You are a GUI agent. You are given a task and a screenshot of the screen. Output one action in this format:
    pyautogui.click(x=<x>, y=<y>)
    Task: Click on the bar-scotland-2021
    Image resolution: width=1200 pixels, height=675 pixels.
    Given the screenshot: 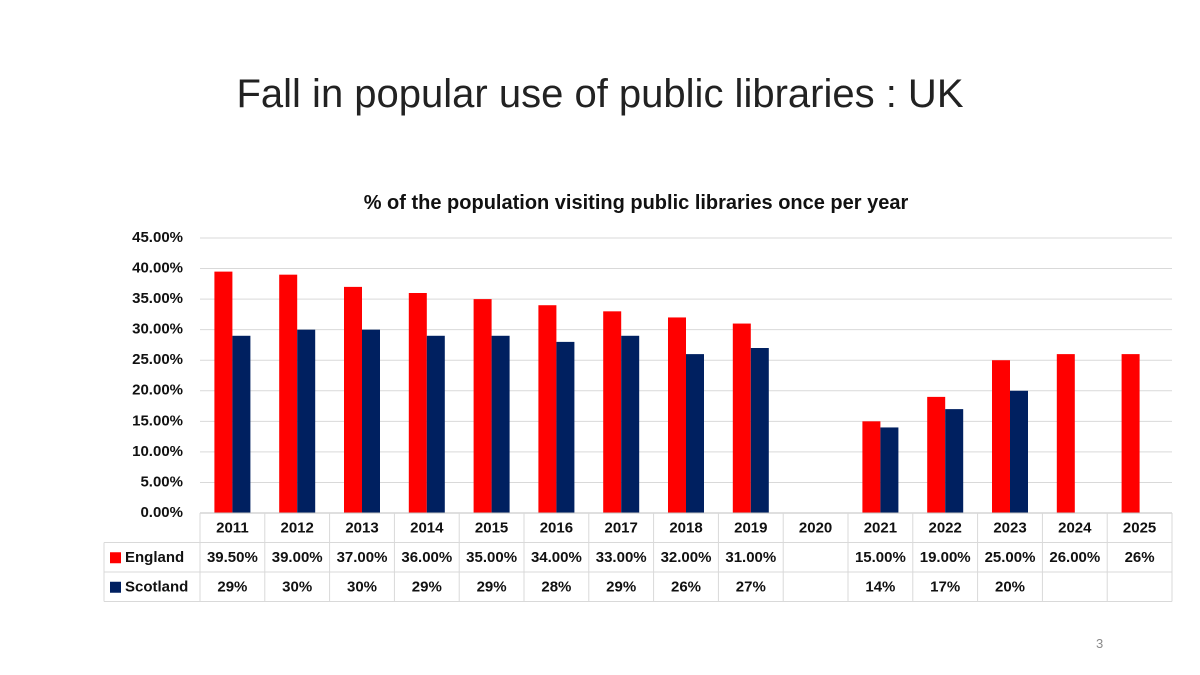 What is the action you would take?
    pyautogui.click(x=889, y=470)
    